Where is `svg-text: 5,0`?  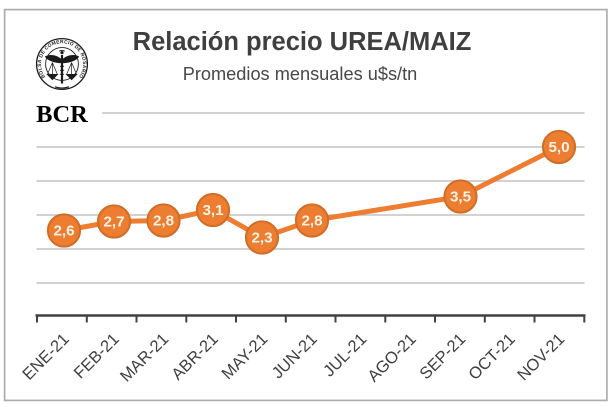 svg-text: 5,0 is located at coordinates (558, 147).